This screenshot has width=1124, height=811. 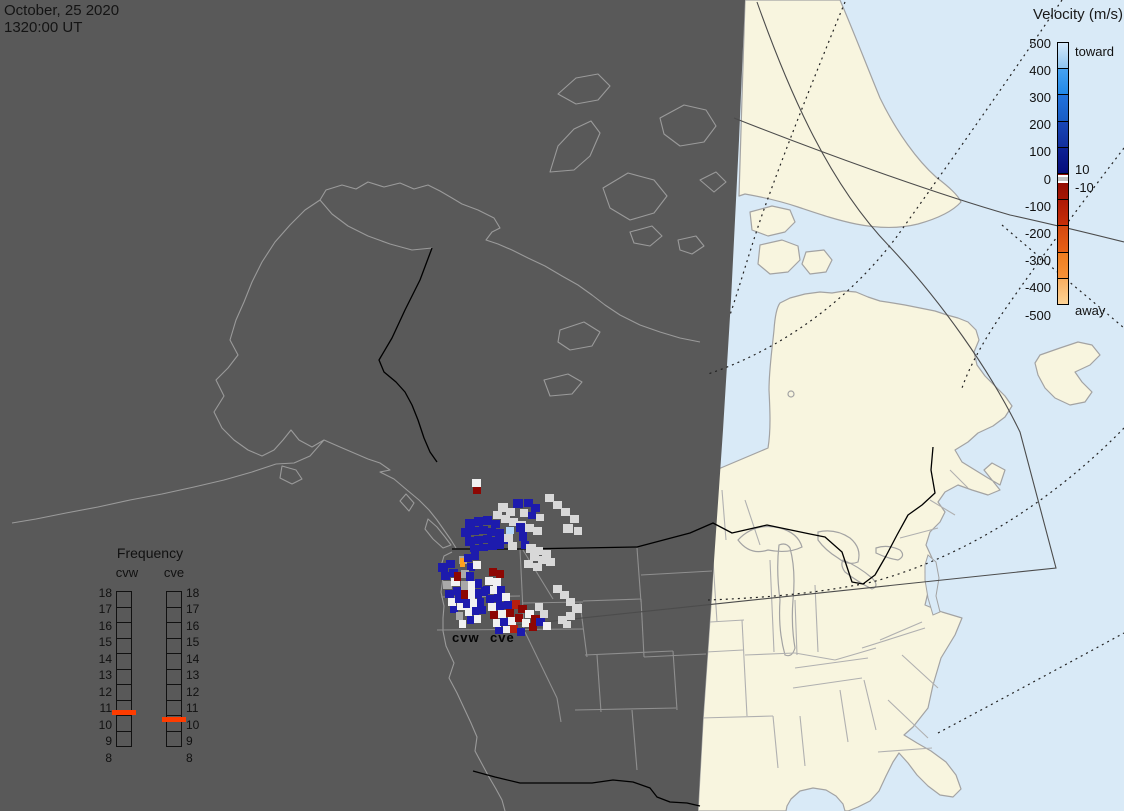 What do you see at coordinates (502, 637) in the screenshot?
I see `map-site-label-cve: cve` at bounding box center [502, 637].